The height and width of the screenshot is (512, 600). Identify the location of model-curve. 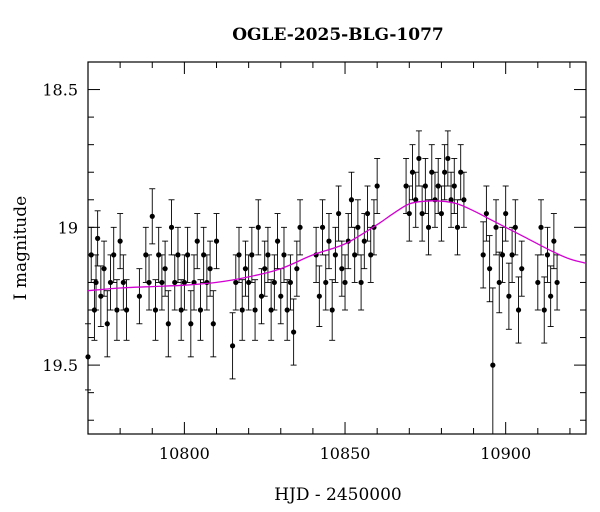
(337, 246).